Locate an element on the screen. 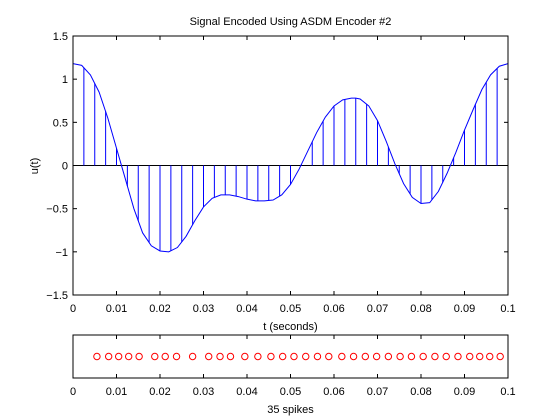  main-y-axis-label: u(t) is located at coordinates (35, 166).